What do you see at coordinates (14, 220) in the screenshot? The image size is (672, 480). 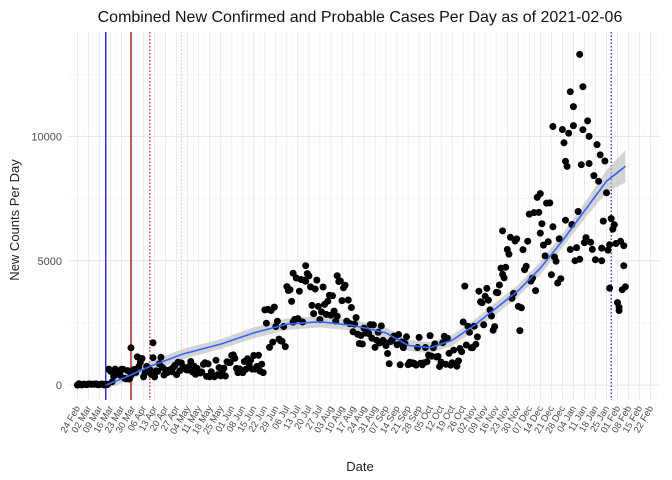 I see `y-axis-title: New Counts Per Day` at bounding box center [14, 220].